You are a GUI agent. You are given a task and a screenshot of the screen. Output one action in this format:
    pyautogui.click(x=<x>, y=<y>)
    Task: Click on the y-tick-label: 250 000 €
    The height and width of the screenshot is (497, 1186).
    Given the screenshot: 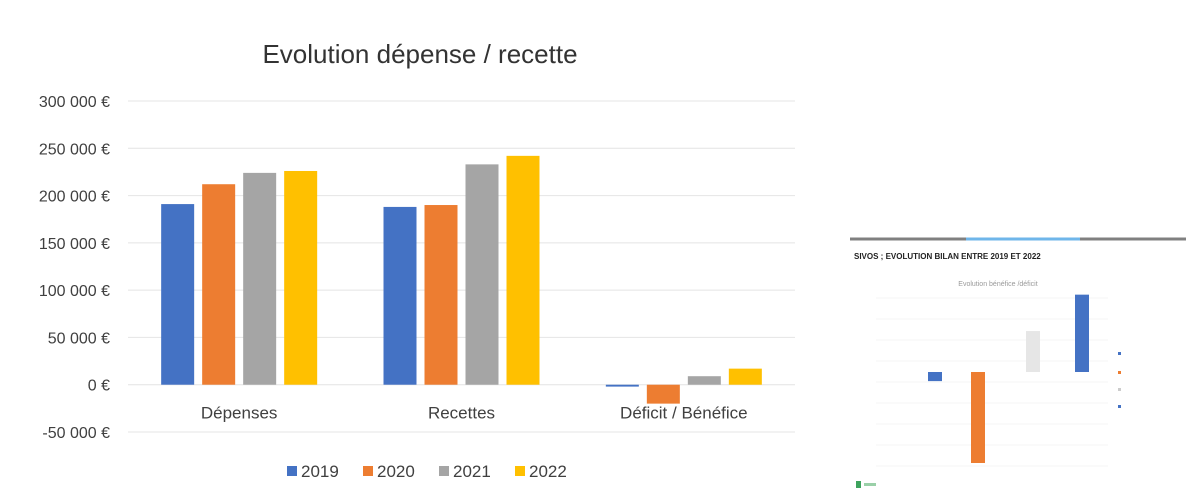 What is the action you would take?
    pyautogui.click(x=74, y=149)
    